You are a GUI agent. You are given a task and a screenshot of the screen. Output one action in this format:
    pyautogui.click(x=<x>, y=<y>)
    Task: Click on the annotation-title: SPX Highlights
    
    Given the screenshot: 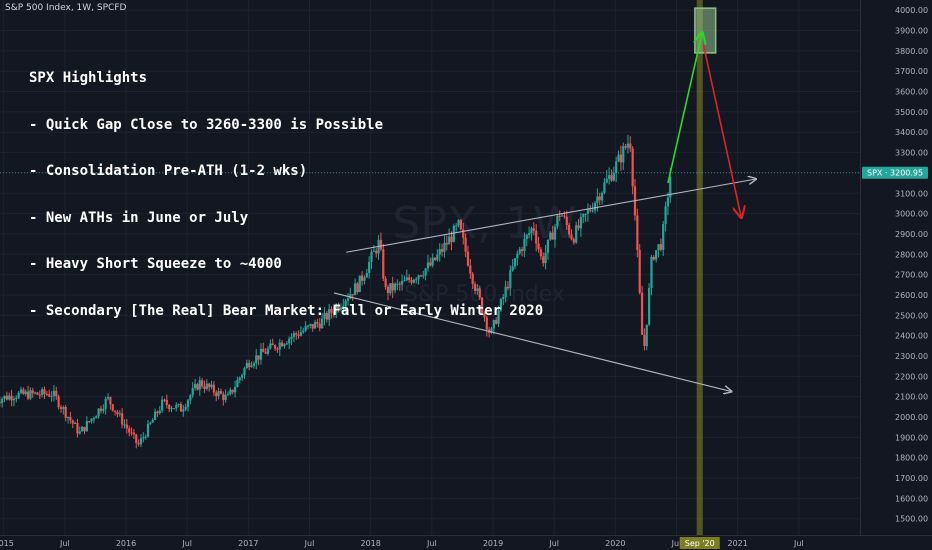 What is the action you would take?
    pyautogui.click(x=88, y=78)
    